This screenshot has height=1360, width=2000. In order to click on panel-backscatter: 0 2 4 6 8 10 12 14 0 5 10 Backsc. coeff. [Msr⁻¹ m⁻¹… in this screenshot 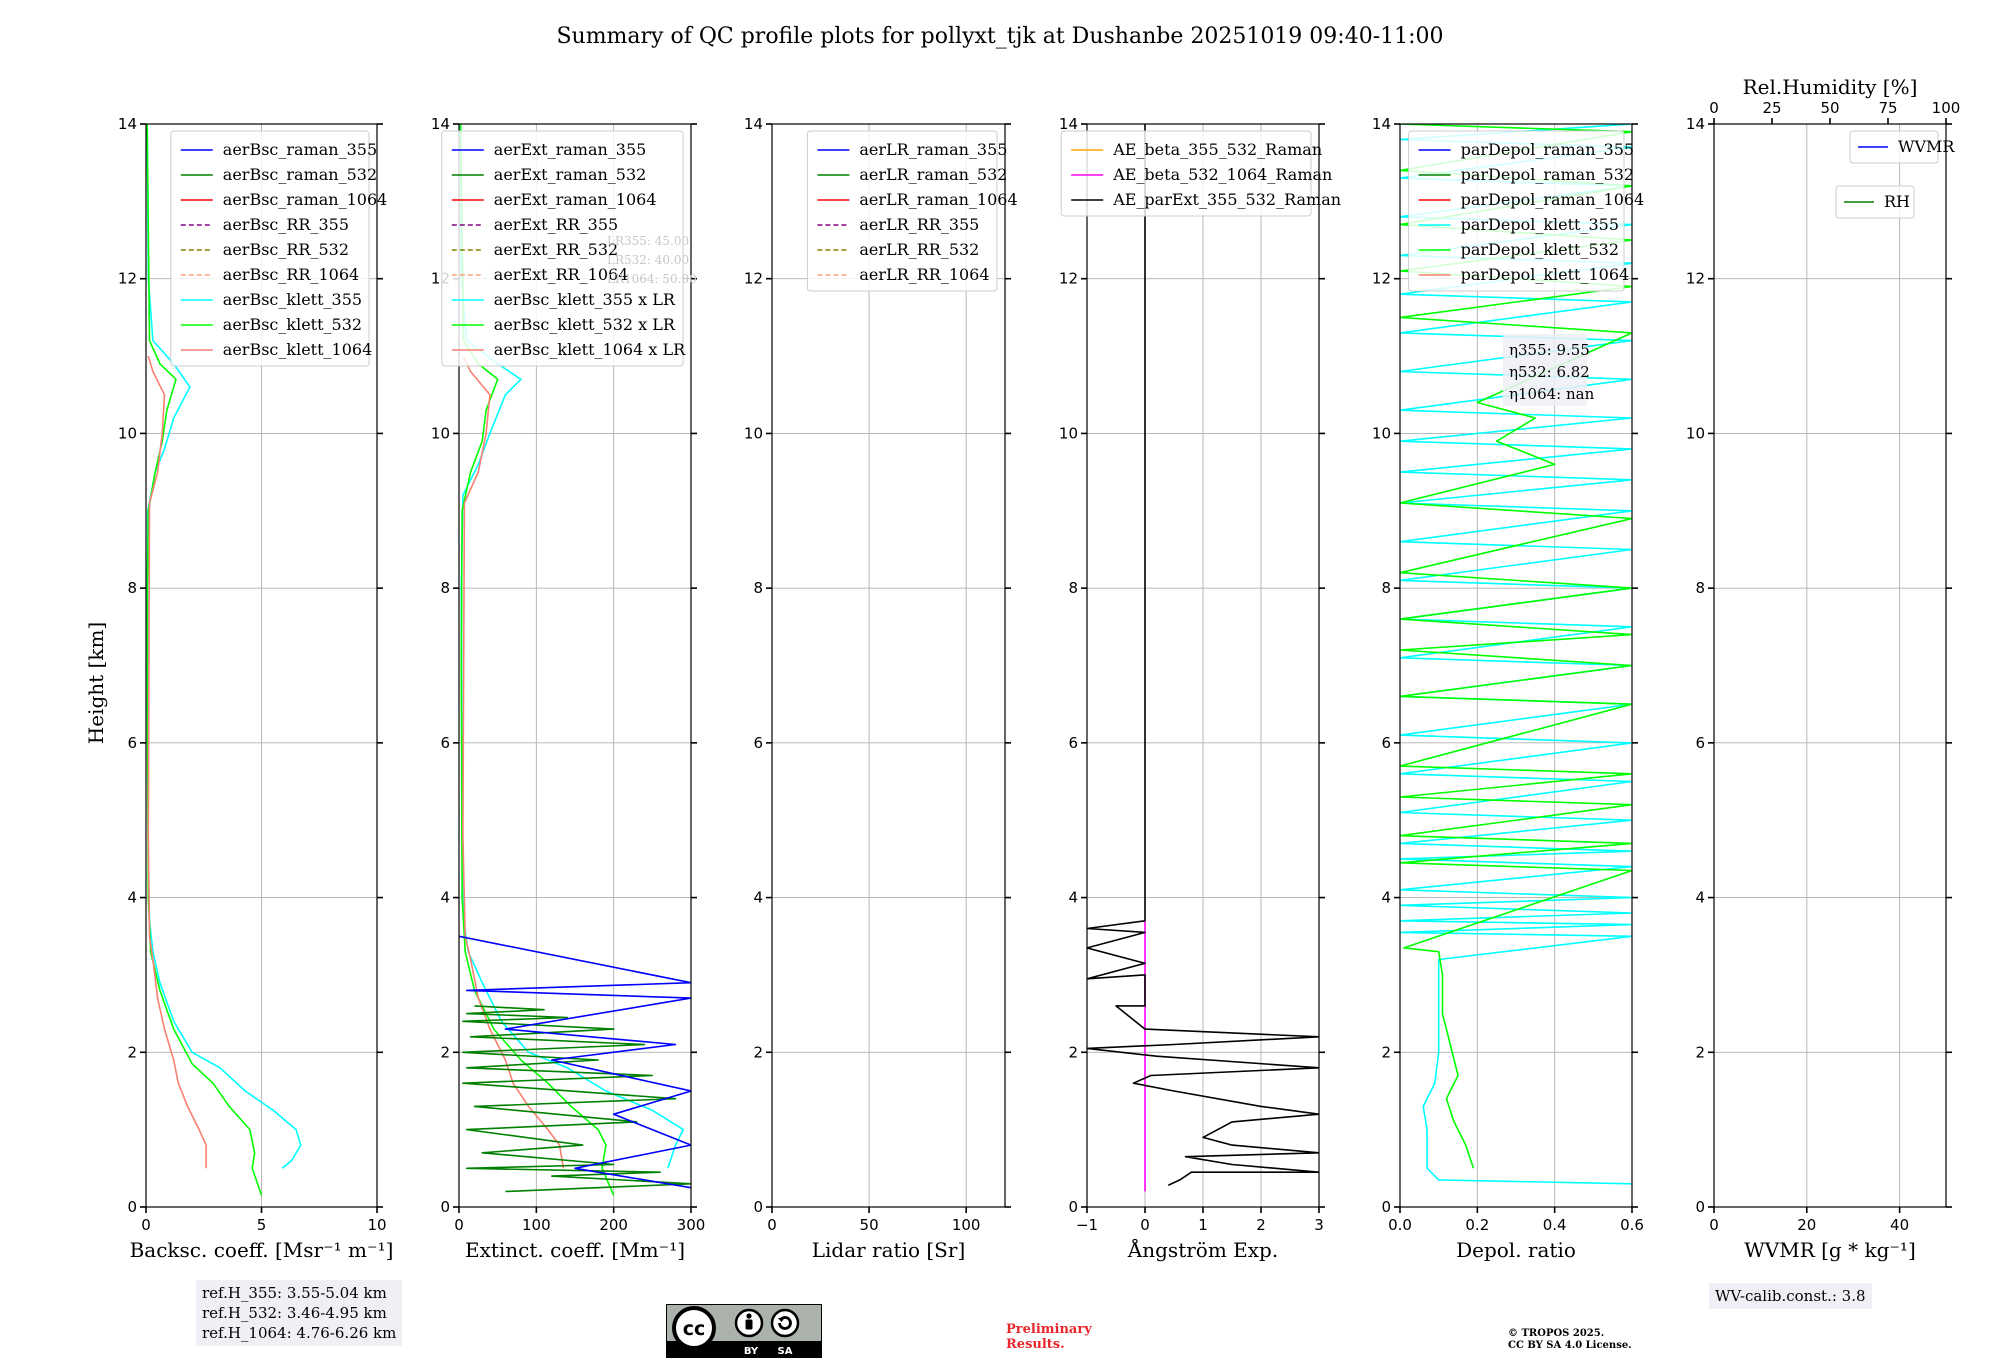, I will do `click(255, 688)`.